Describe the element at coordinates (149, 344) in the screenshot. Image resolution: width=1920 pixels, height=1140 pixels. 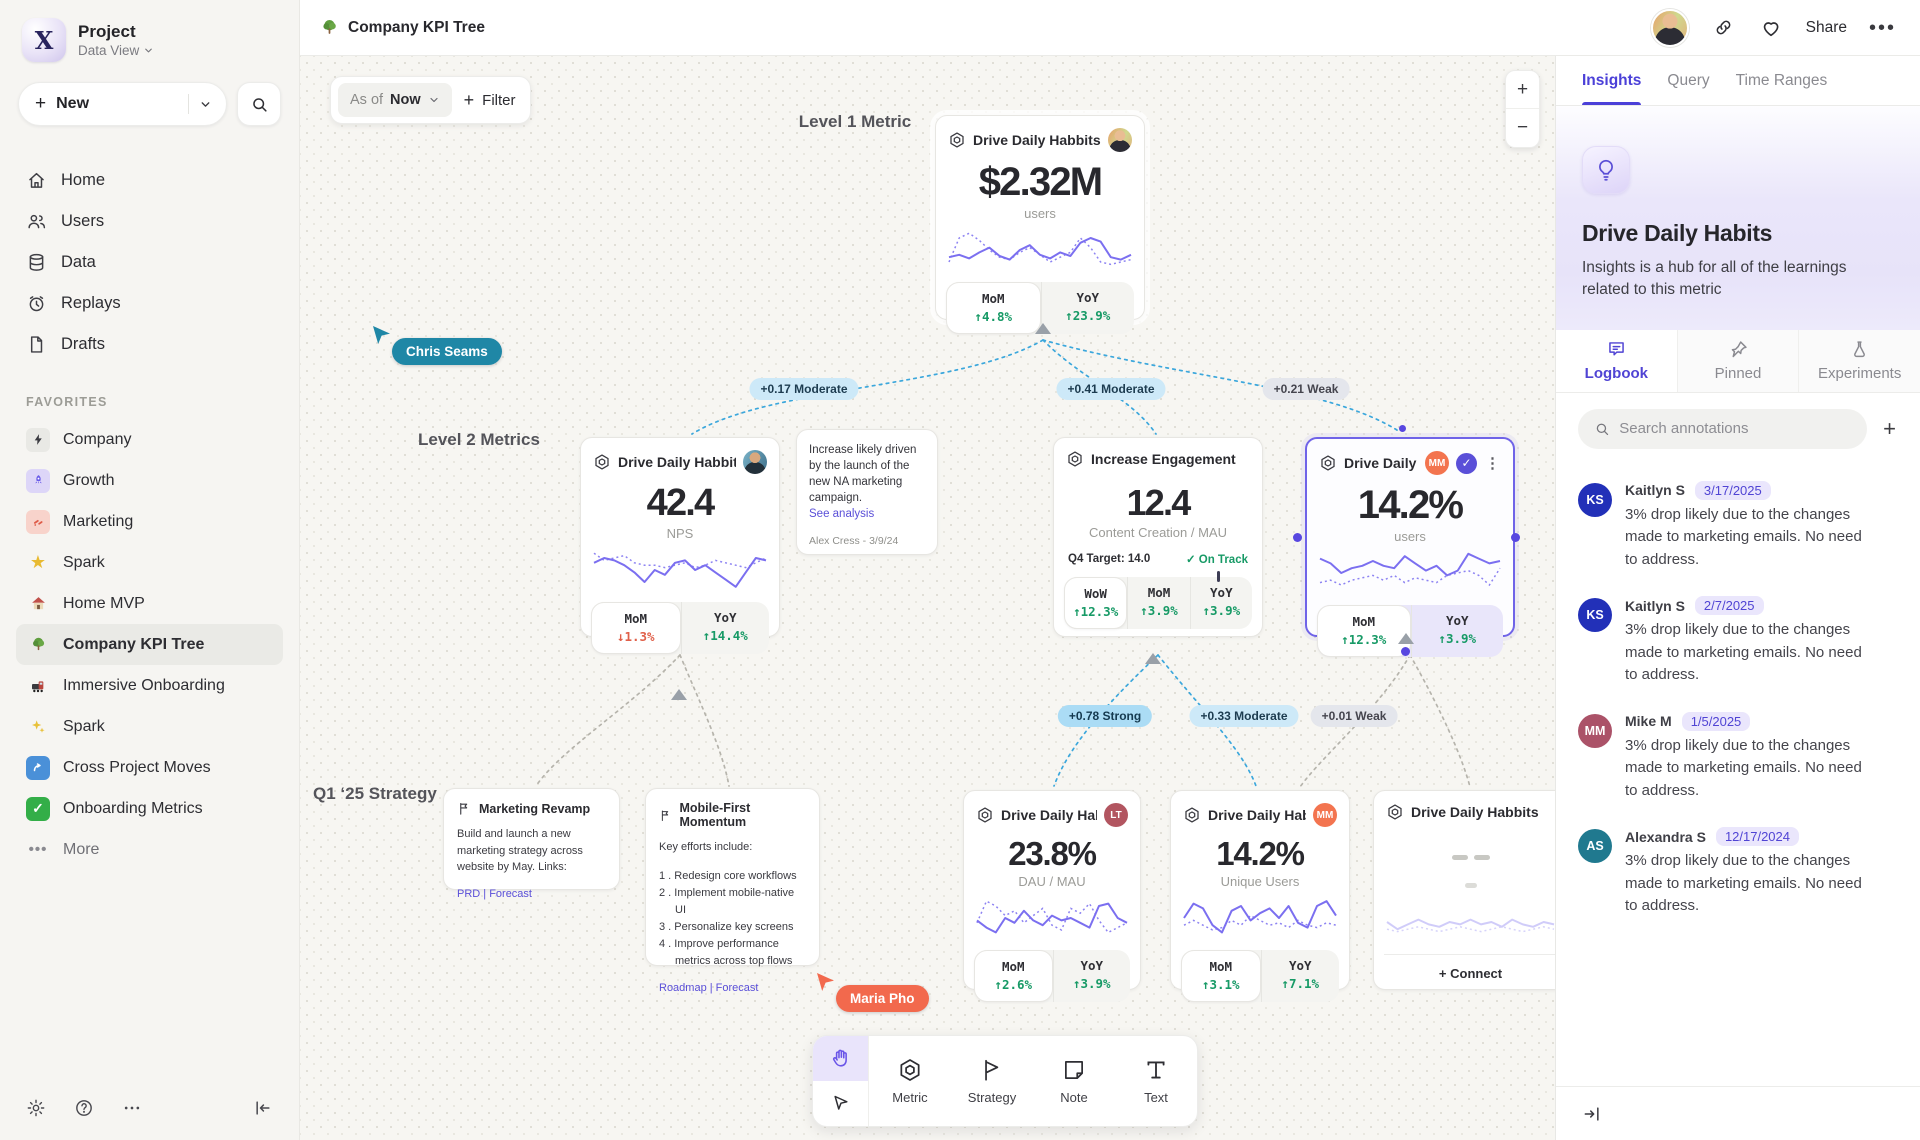
I see `sidebar-item-drafts: Drafts` at that location.